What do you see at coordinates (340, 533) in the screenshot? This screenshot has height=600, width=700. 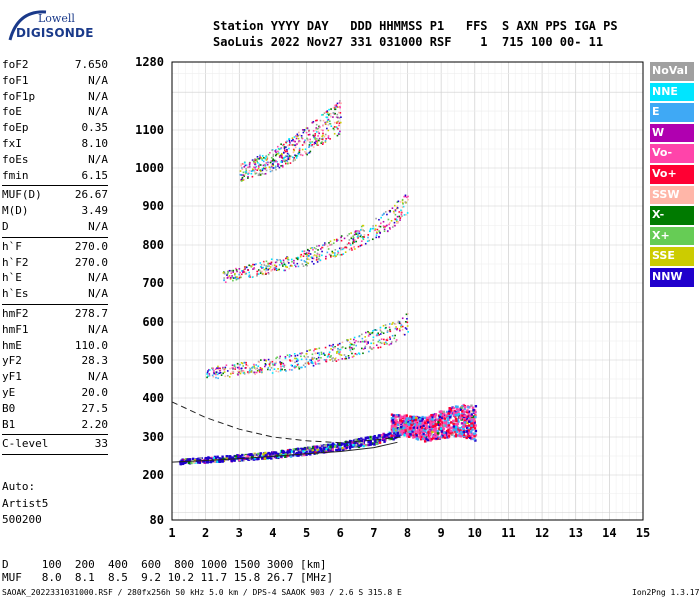 I see `x-tick-label: 6` at bounding box center [340, 533].